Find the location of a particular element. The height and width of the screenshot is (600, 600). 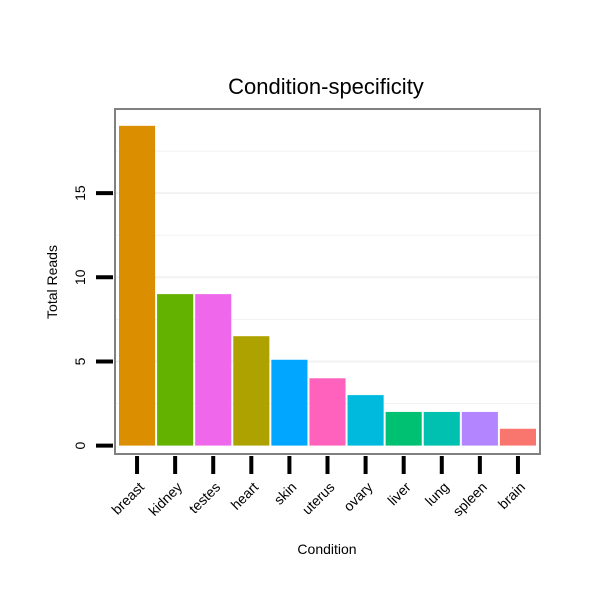

x-tick-label-liver: liver is located at coordinates (399, 494).